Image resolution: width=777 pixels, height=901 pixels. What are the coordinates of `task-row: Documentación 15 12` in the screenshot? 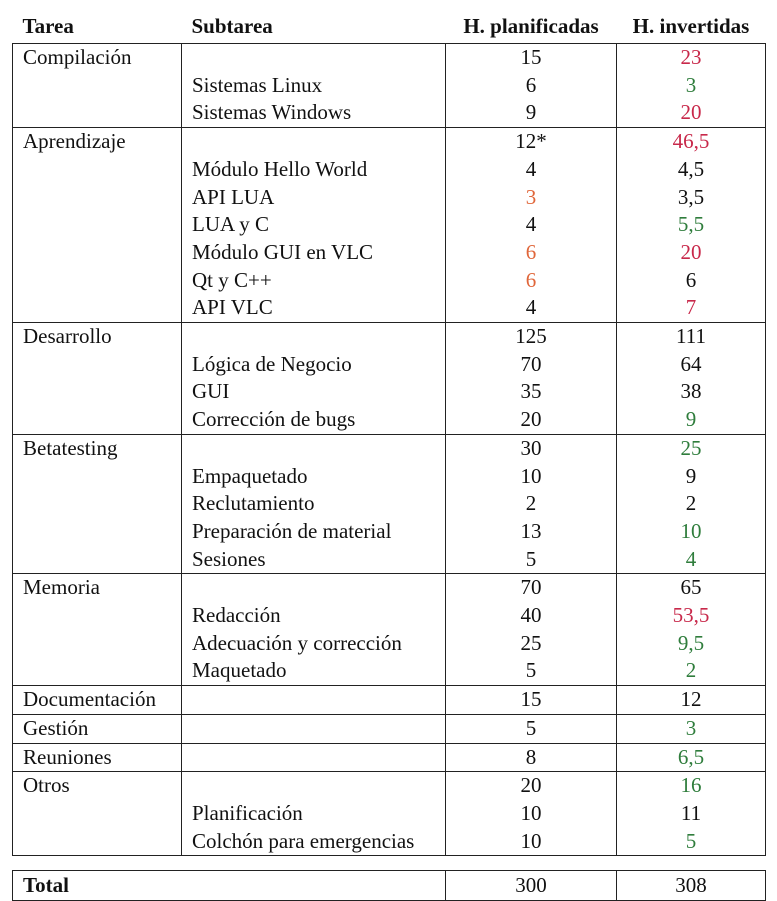 It's located at (389, 700).